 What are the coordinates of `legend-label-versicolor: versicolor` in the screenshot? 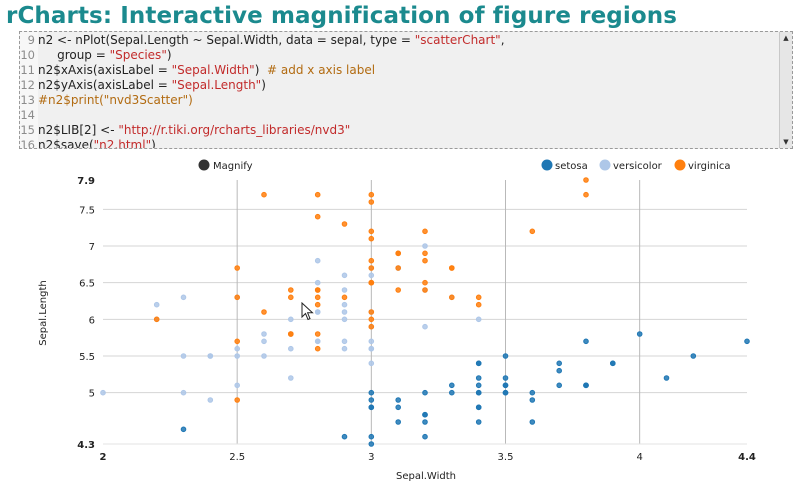 It's located at (638, 166).